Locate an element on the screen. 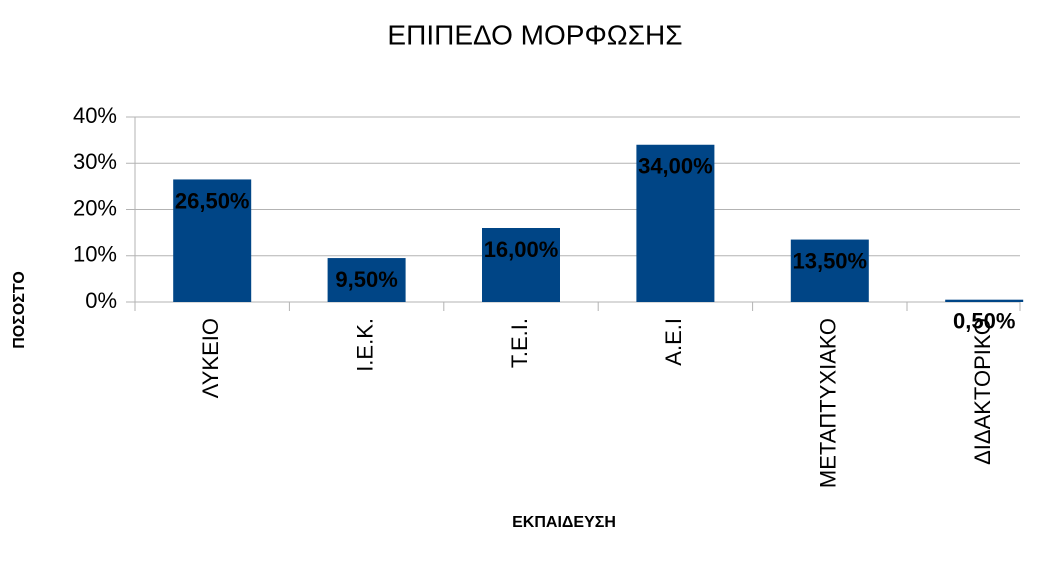  x-tick-label: ΔΙΔΑΚΤΟΡΙΚΟ is located at coordinates (982, 391).